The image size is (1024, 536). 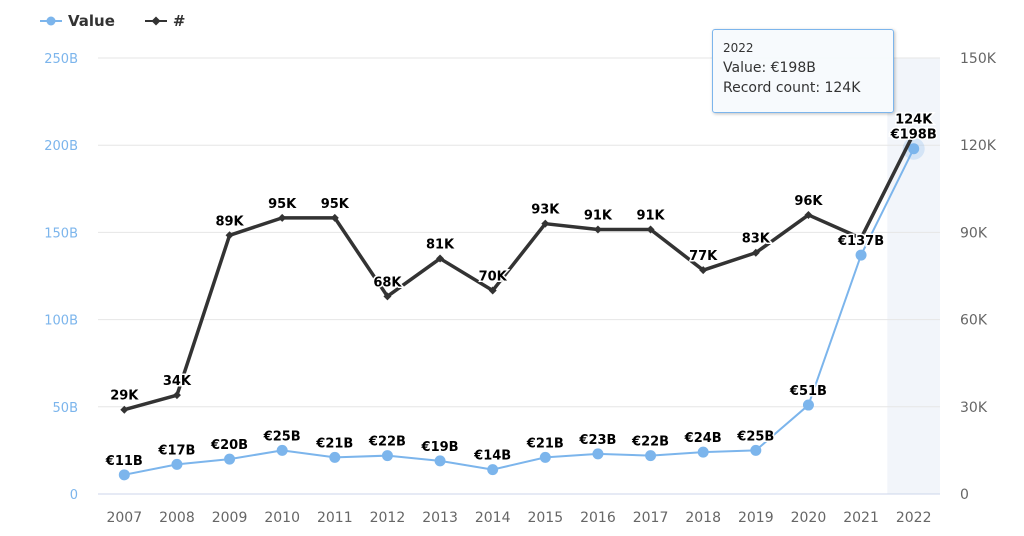 I want to click on y-right-tick-label: 0, so click(x=964, y=495).